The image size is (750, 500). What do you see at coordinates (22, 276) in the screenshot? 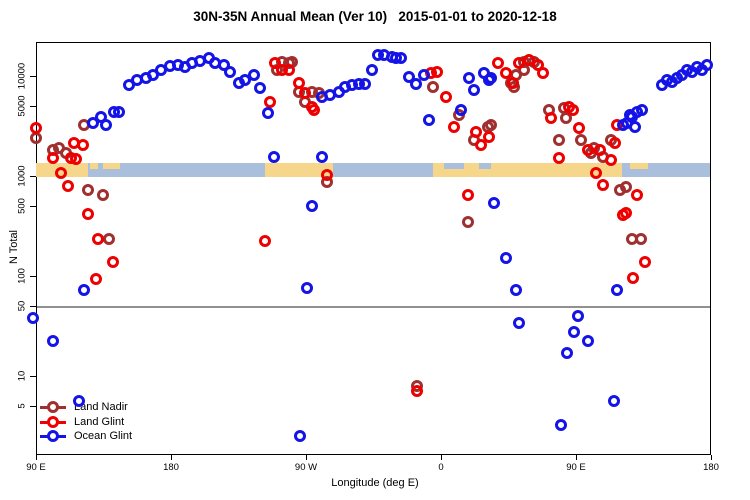
I see `y-tick-label: 100` at bounding box center [22, 276].